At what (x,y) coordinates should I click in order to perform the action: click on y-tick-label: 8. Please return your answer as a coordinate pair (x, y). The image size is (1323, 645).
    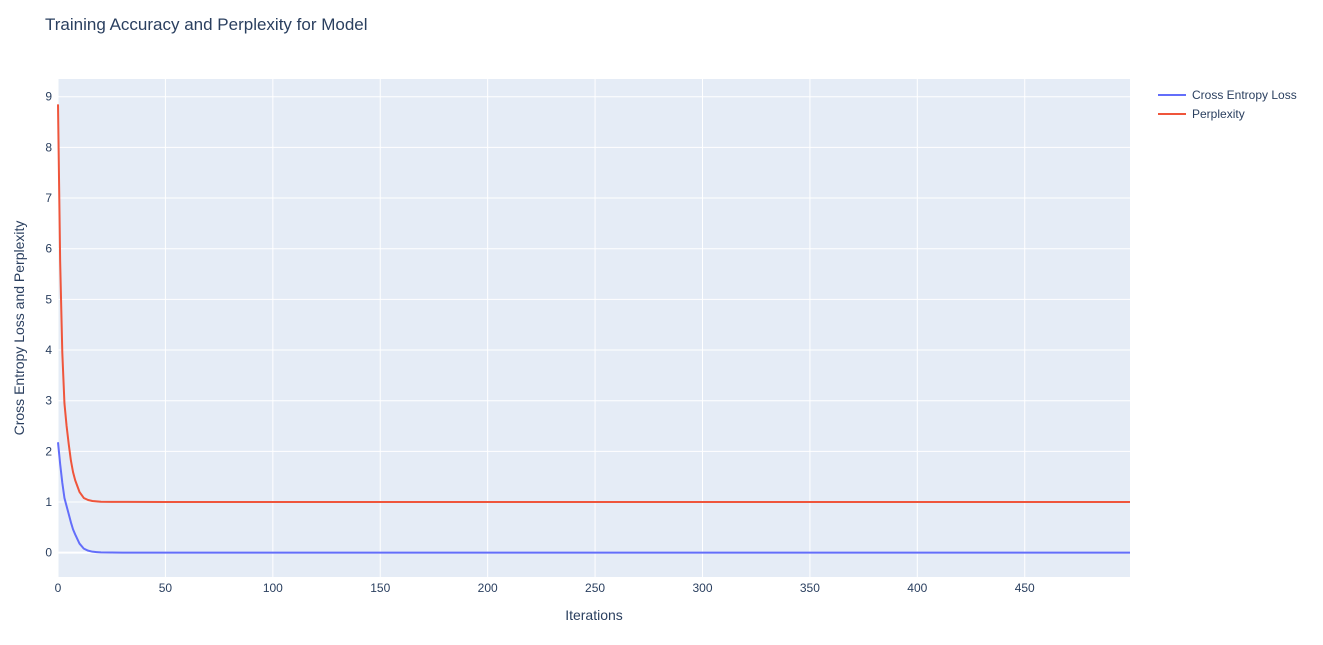
    Looking at the image, I should click on (48, 147).